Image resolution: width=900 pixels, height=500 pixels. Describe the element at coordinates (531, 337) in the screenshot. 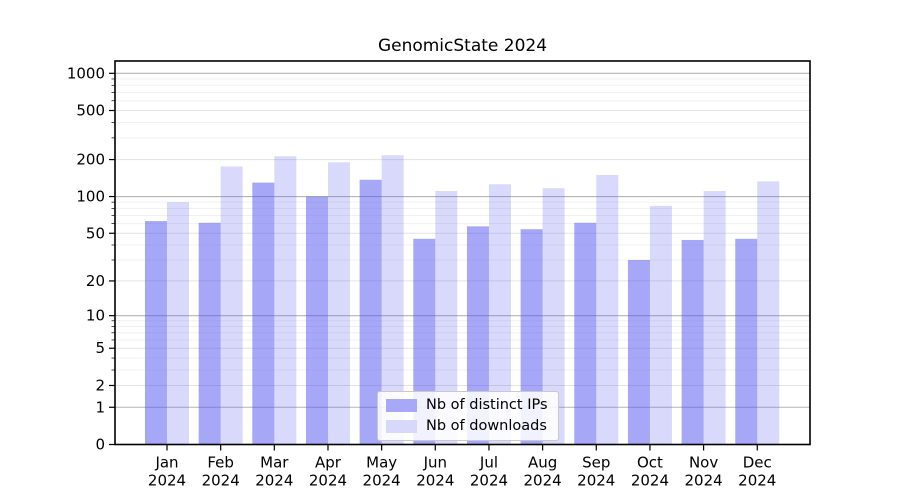

I see `bar-aug-2024-ips` at that location.